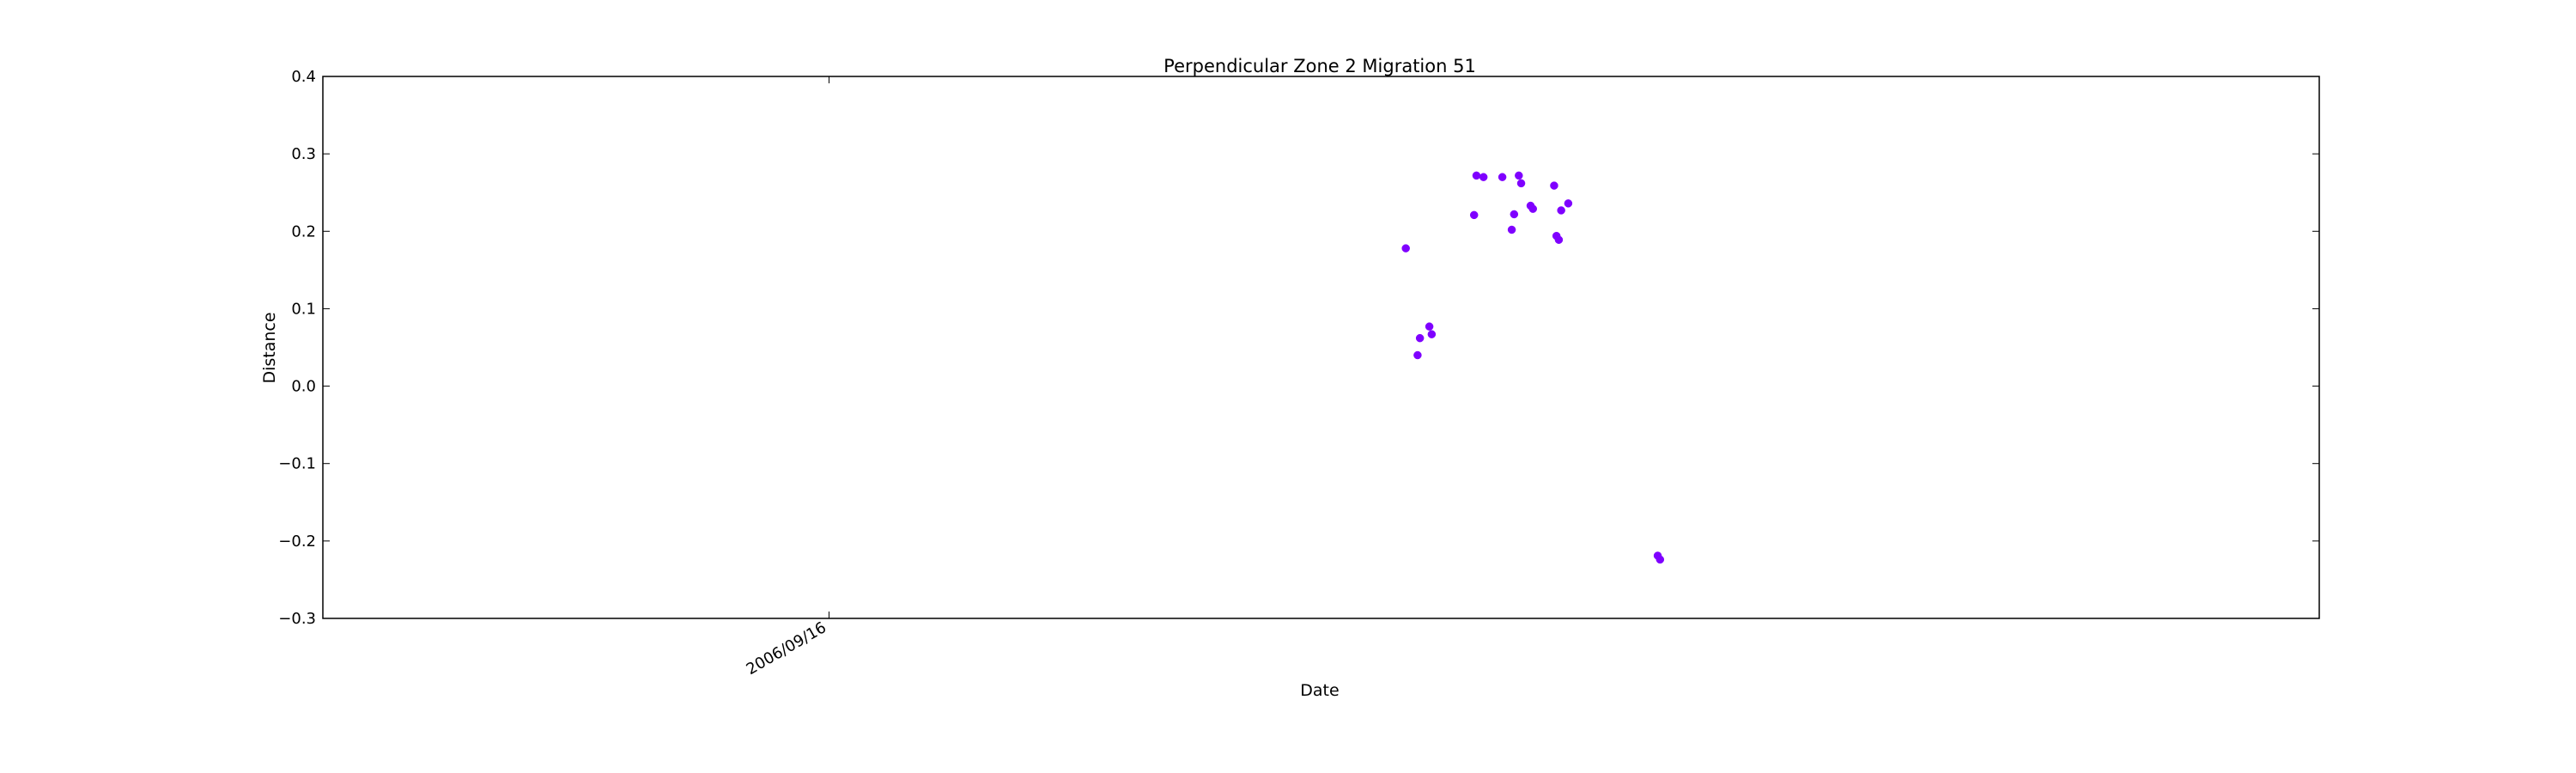 The width and height of the screenshot is (2576, 773). Describe the element at coordinates (786, 648) in the screenshot. I see `x-tick-label: 2006/09/16` at that location.